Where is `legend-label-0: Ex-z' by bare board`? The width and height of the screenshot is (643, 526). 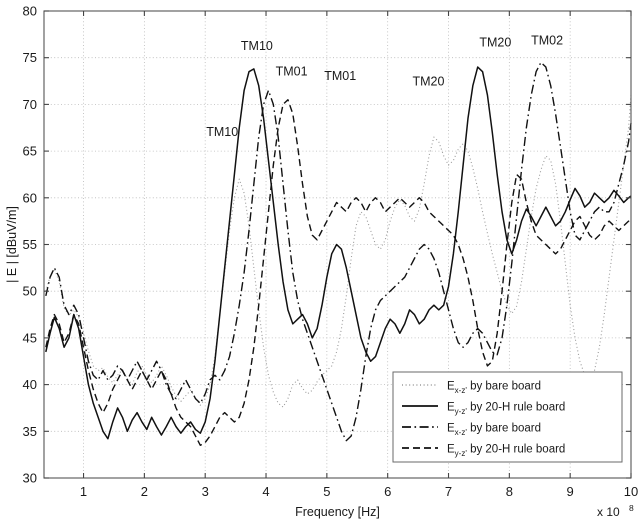 legend-label-0: Ex-z' by bare board is located at coordinates (494, 388).